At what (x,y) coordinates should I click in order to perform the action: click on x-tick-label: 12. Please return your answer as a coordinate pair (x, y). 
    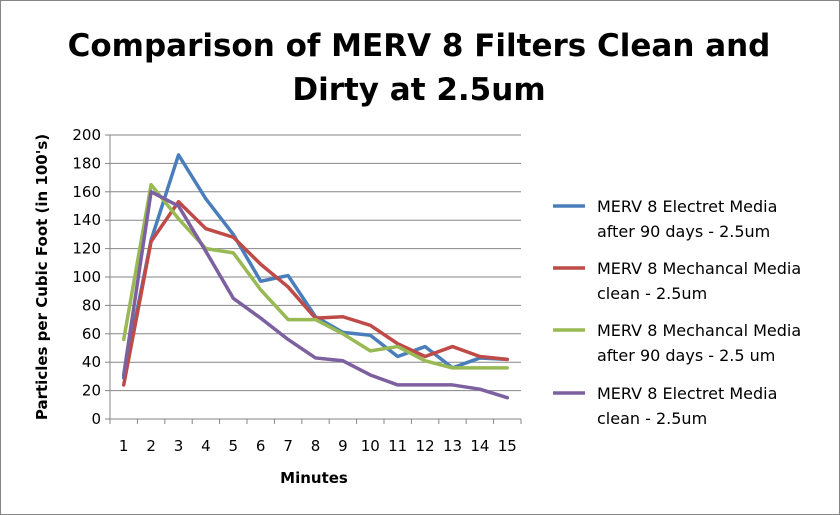
    Looking at the image, I should click on (425, 446).